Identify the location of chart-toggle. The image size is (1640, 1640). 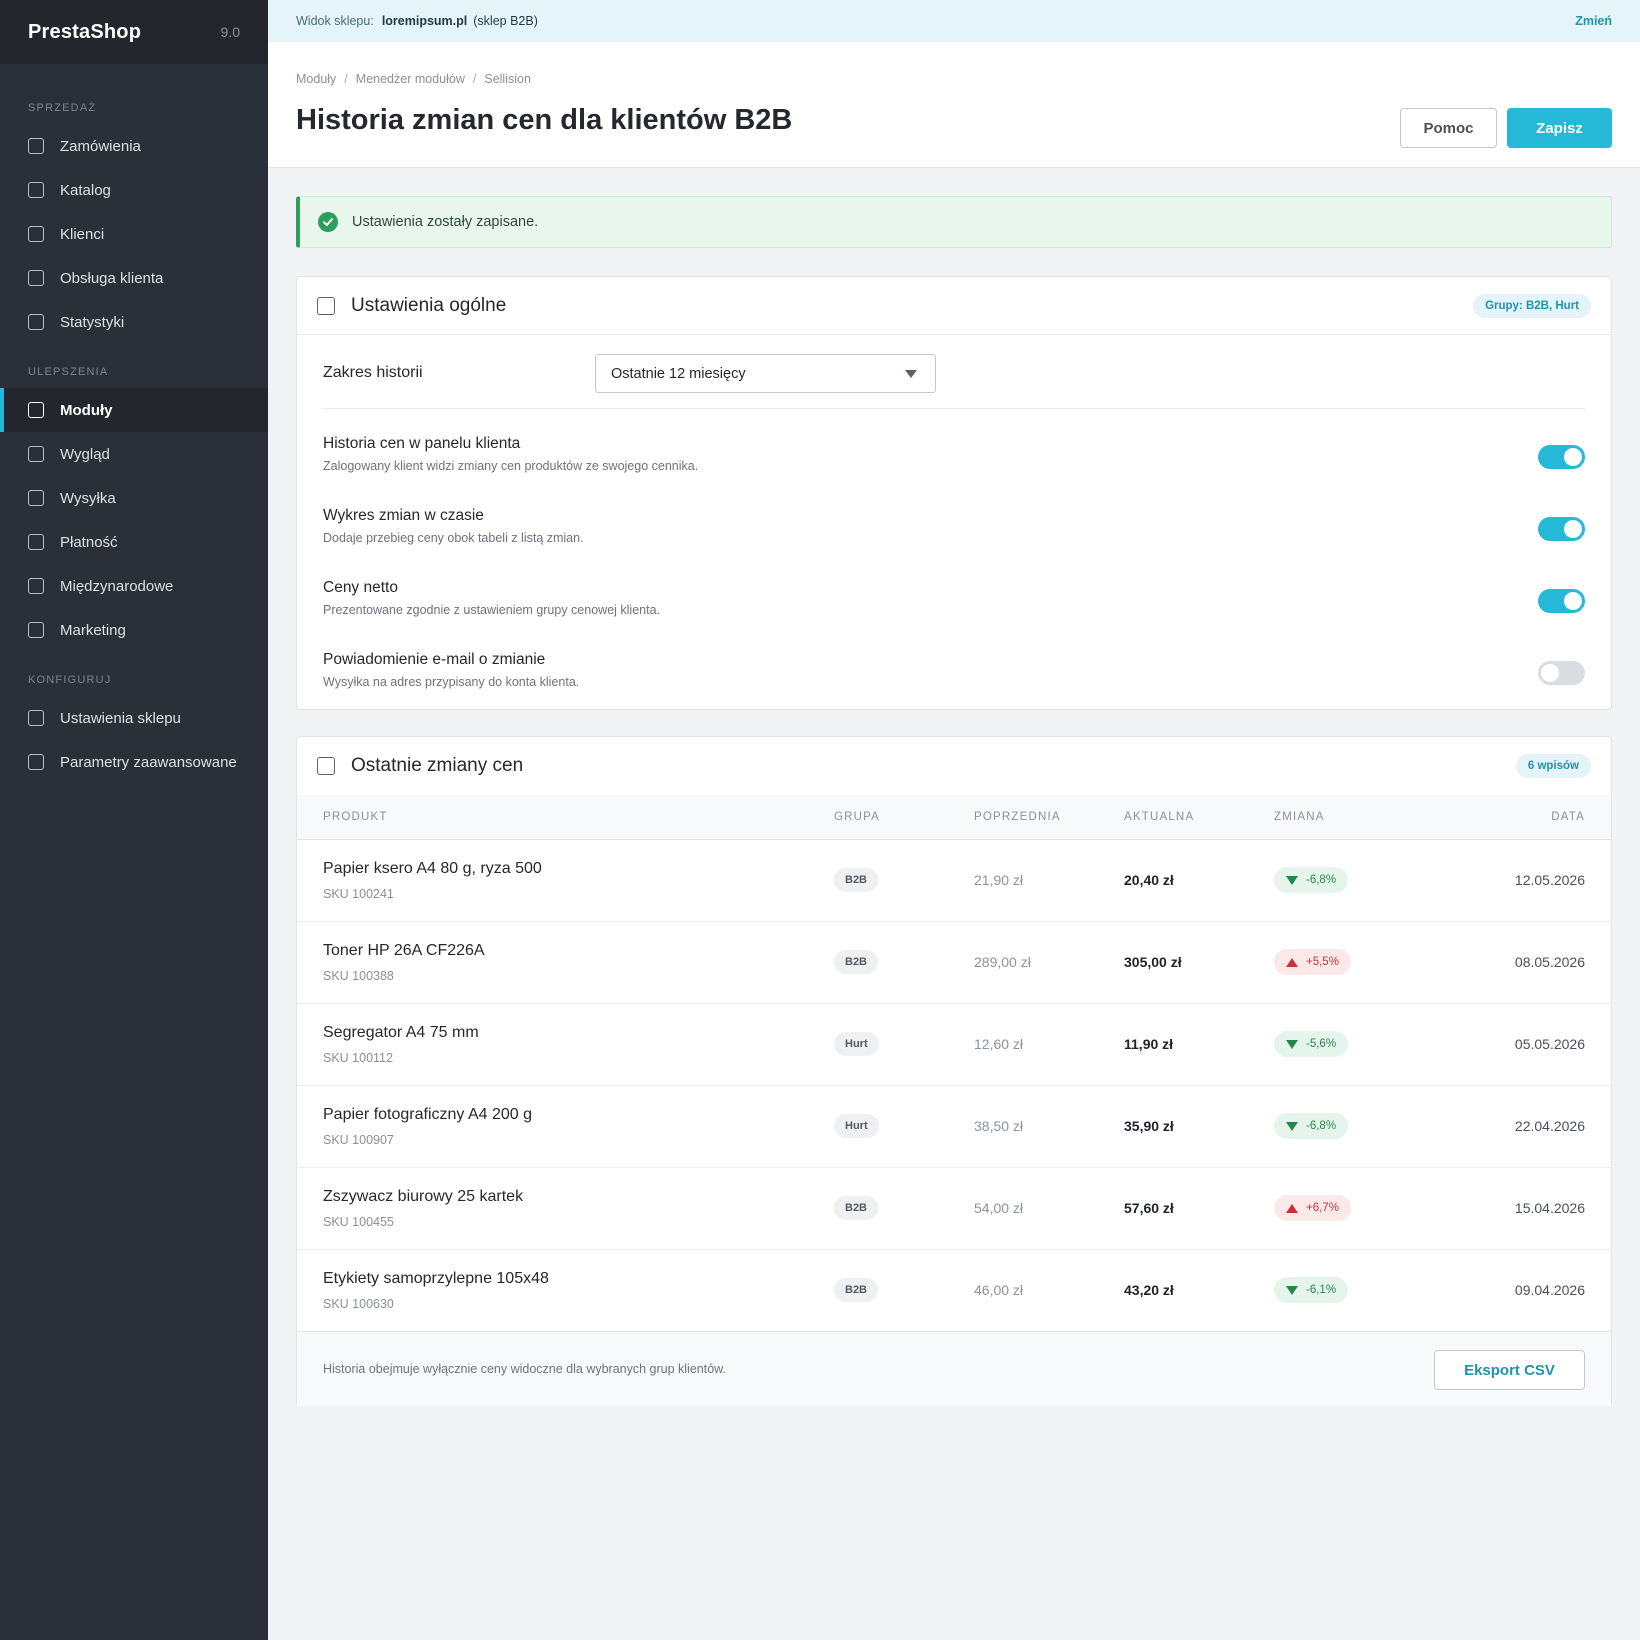
(1561, 529).